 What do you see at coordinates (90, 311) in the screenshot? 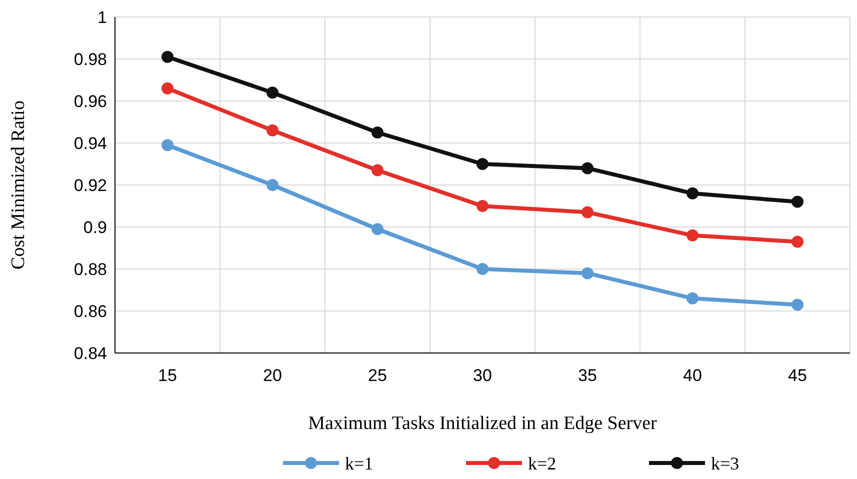
I see `y-tick-label: 0.86` at bounding box center [90, 311].